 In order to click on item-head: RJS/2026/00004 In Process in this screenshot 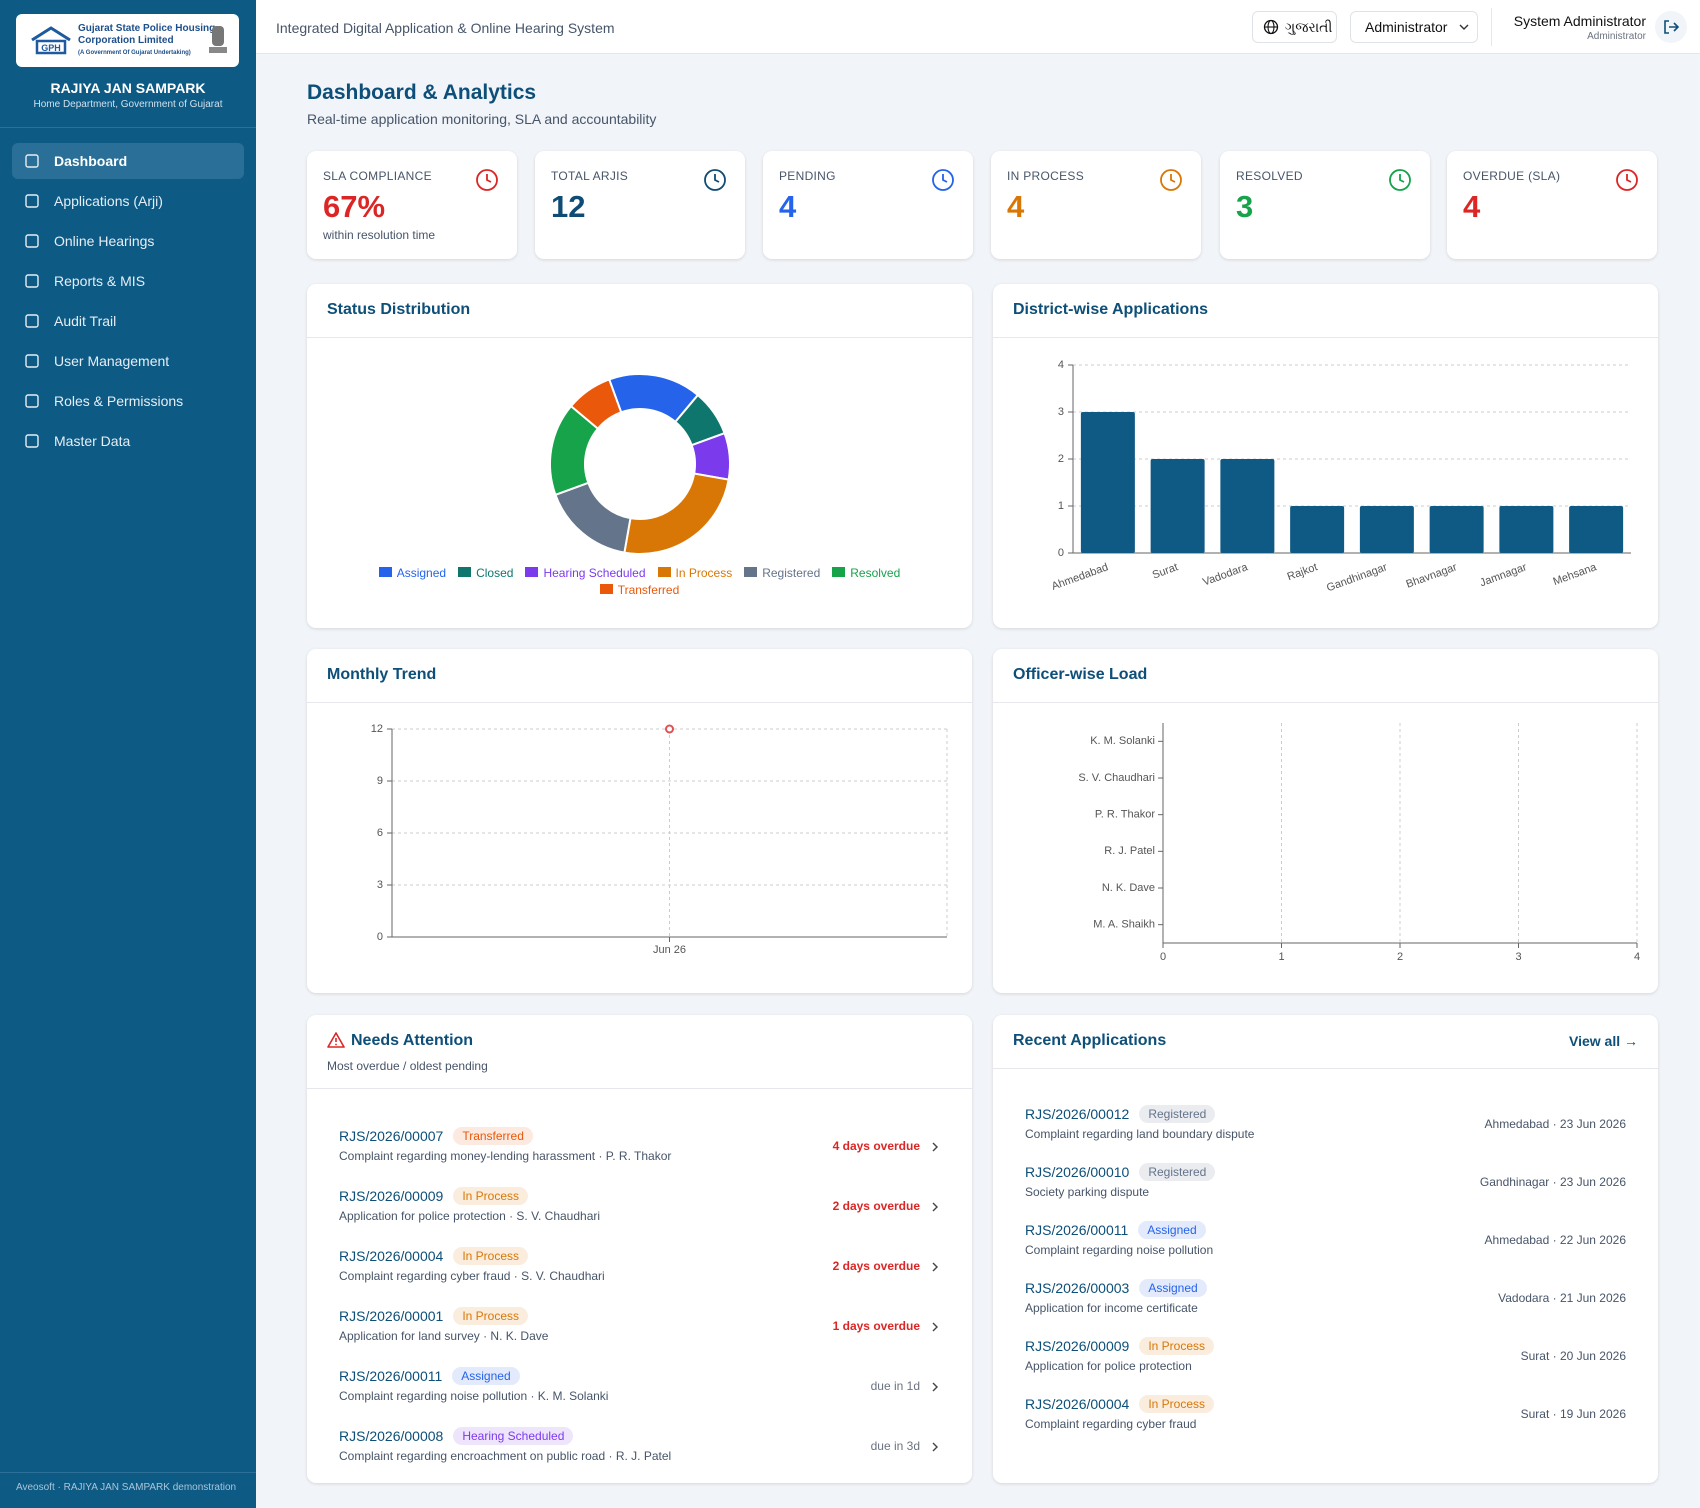, I will do `click(434, 1256)`.